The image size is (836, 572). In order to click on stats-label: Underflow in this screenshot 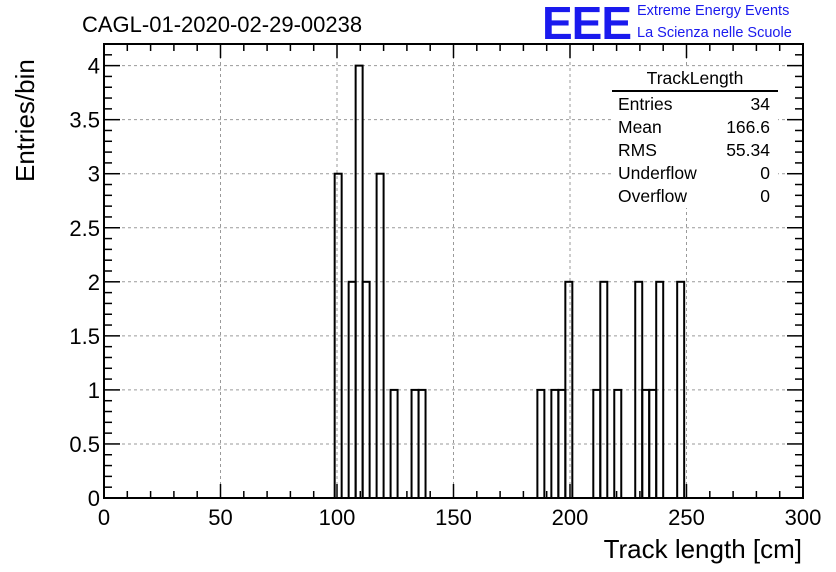, I will do `click(657, 173)`.